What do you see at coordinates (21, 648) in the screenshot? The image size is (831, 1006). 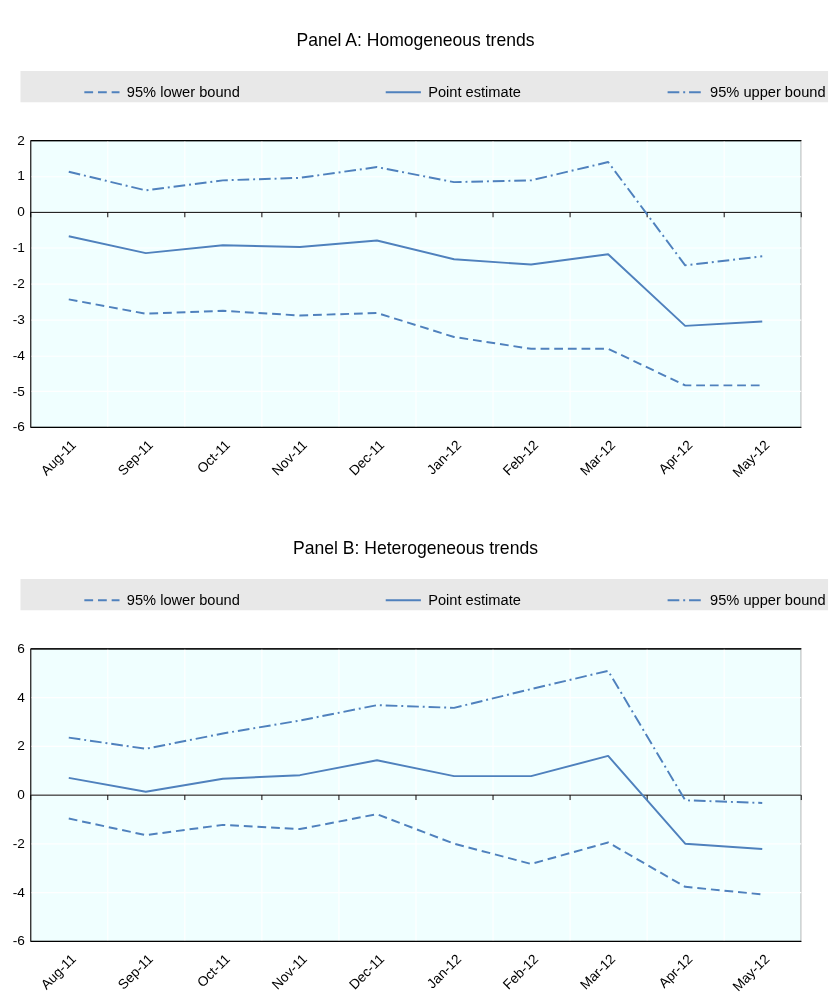 I see `y-tick-label: 6` at bounding box center [21, 648].